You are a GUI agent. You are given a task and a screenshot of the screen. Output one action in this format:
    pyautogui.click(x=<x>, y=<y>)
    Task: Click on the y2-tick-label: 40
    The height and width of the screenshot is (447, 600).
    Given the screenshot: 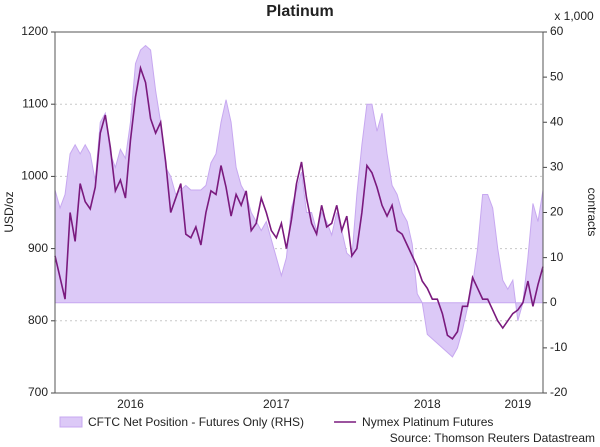 What is the action you would take?
    pyautogui.click(x=557, y=121)
    